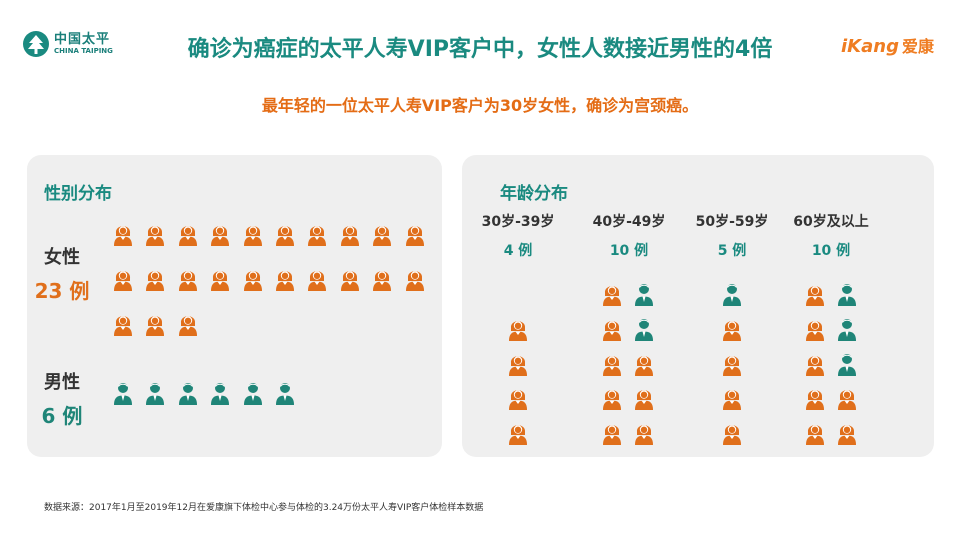  Describe the element at coordinates (83, 51) in the screenshot. I see `logo-left-en: CHINA TAIPING` at that location.